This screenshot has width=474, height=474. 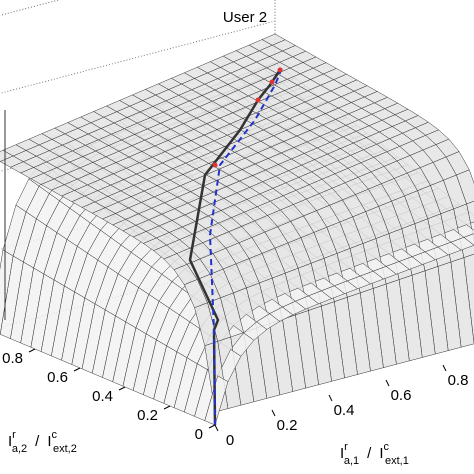 What do you see at coordinates (397, 461) in the screenshot?
I see `label-part: ext,1` at bounding box center [397, 461].